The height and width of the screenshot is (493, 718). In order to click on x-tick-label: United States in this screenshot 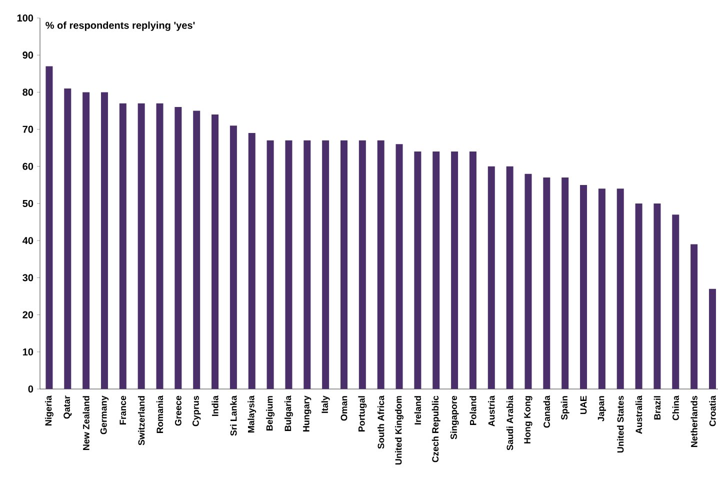, I will do `click(620, 424)`.